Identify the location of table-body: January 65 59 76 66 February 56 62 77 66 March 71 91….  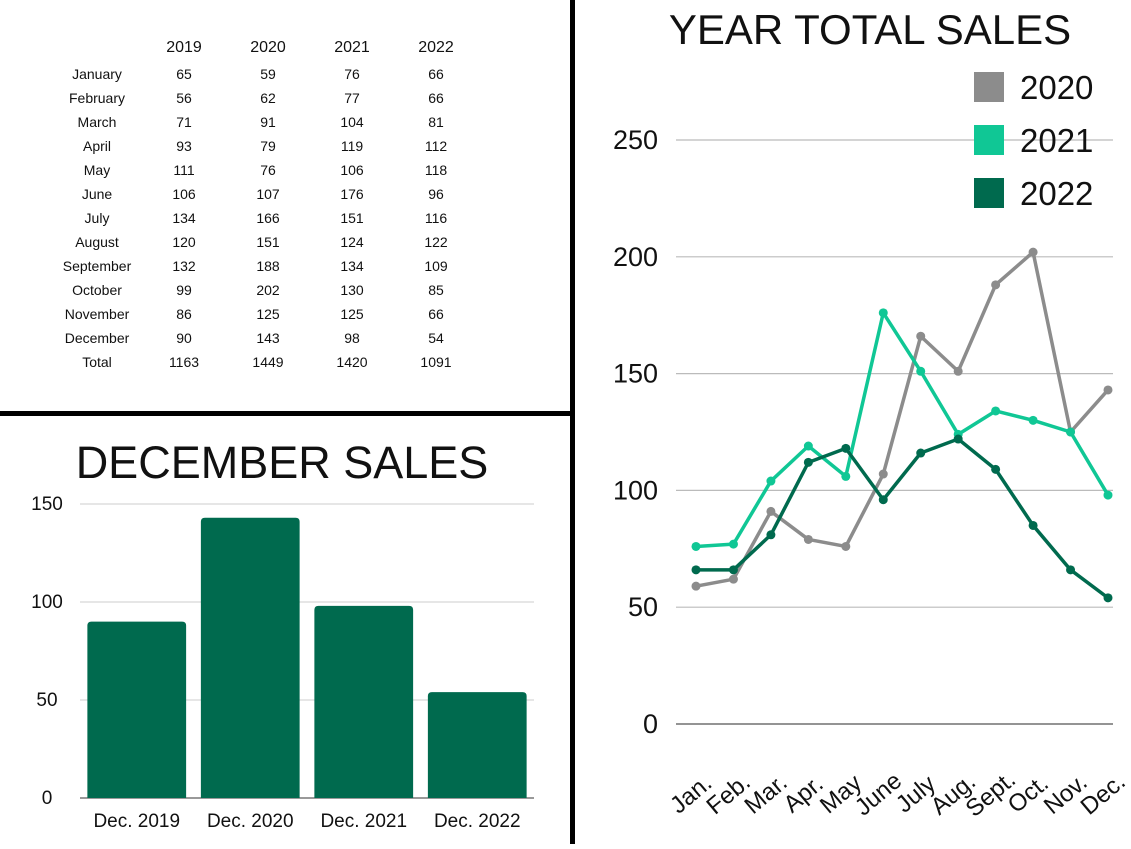
(265, 218).